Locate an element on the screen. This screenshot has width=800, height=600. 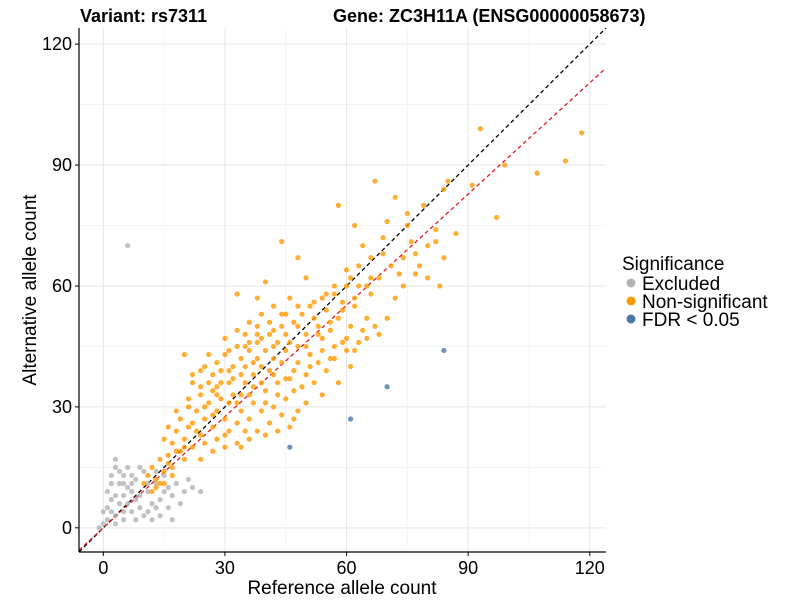
legend-marker-fdr is located at coordinates (631, 319).